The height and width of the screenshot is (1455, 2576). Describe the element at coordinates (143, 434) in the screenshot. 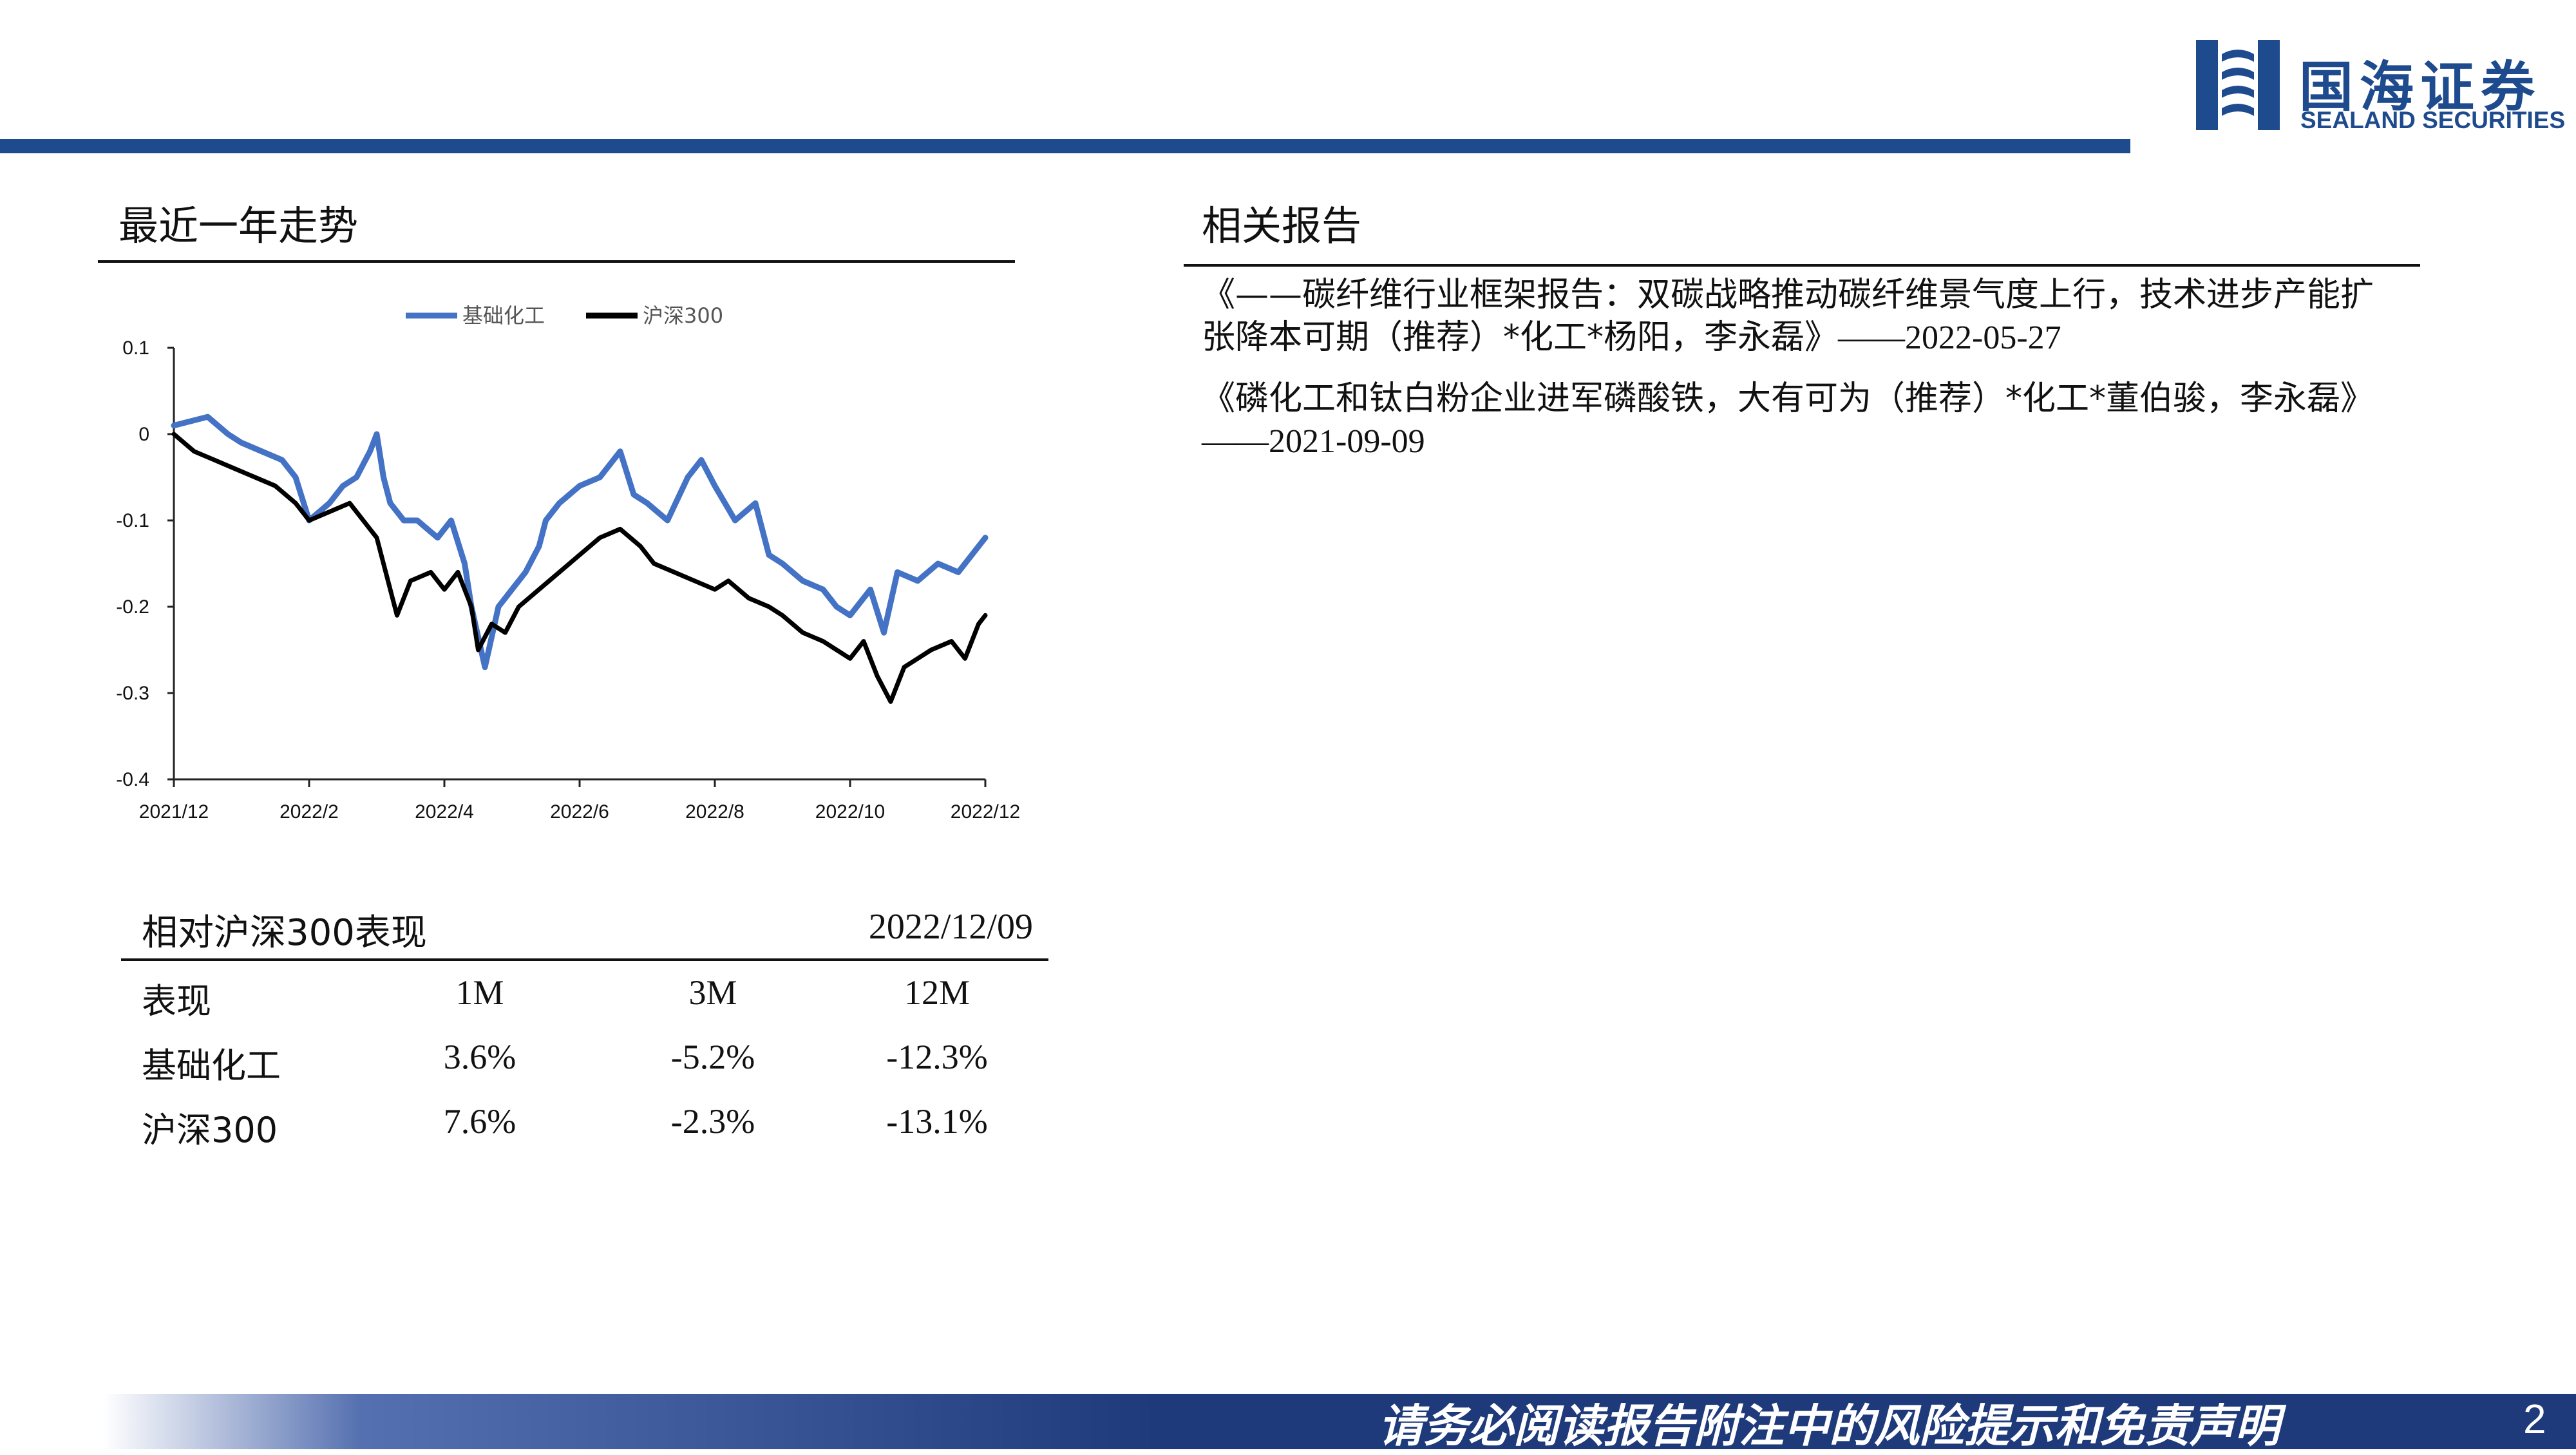

I see `y-tick-label: 0` at that location.